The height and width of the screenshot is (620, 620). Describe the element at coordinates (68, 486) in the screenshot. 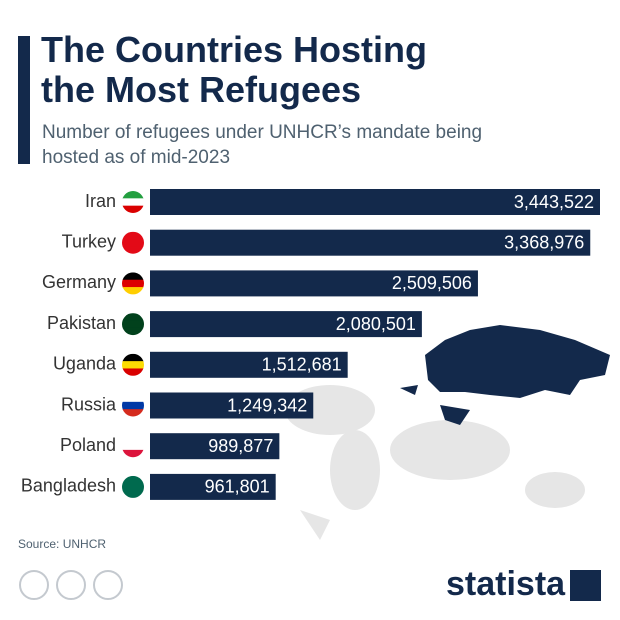

I see `category-label: Bangladesh` at that location.